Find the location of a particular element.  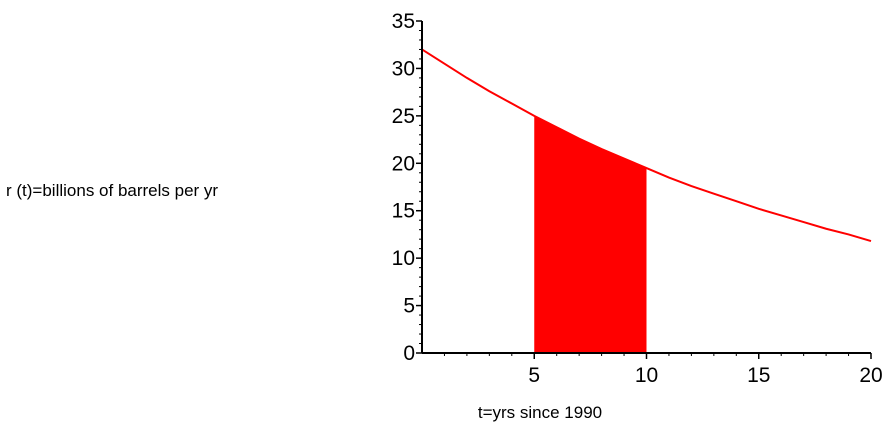

y-tick-label: 5 is located at coordinates (409, 306).